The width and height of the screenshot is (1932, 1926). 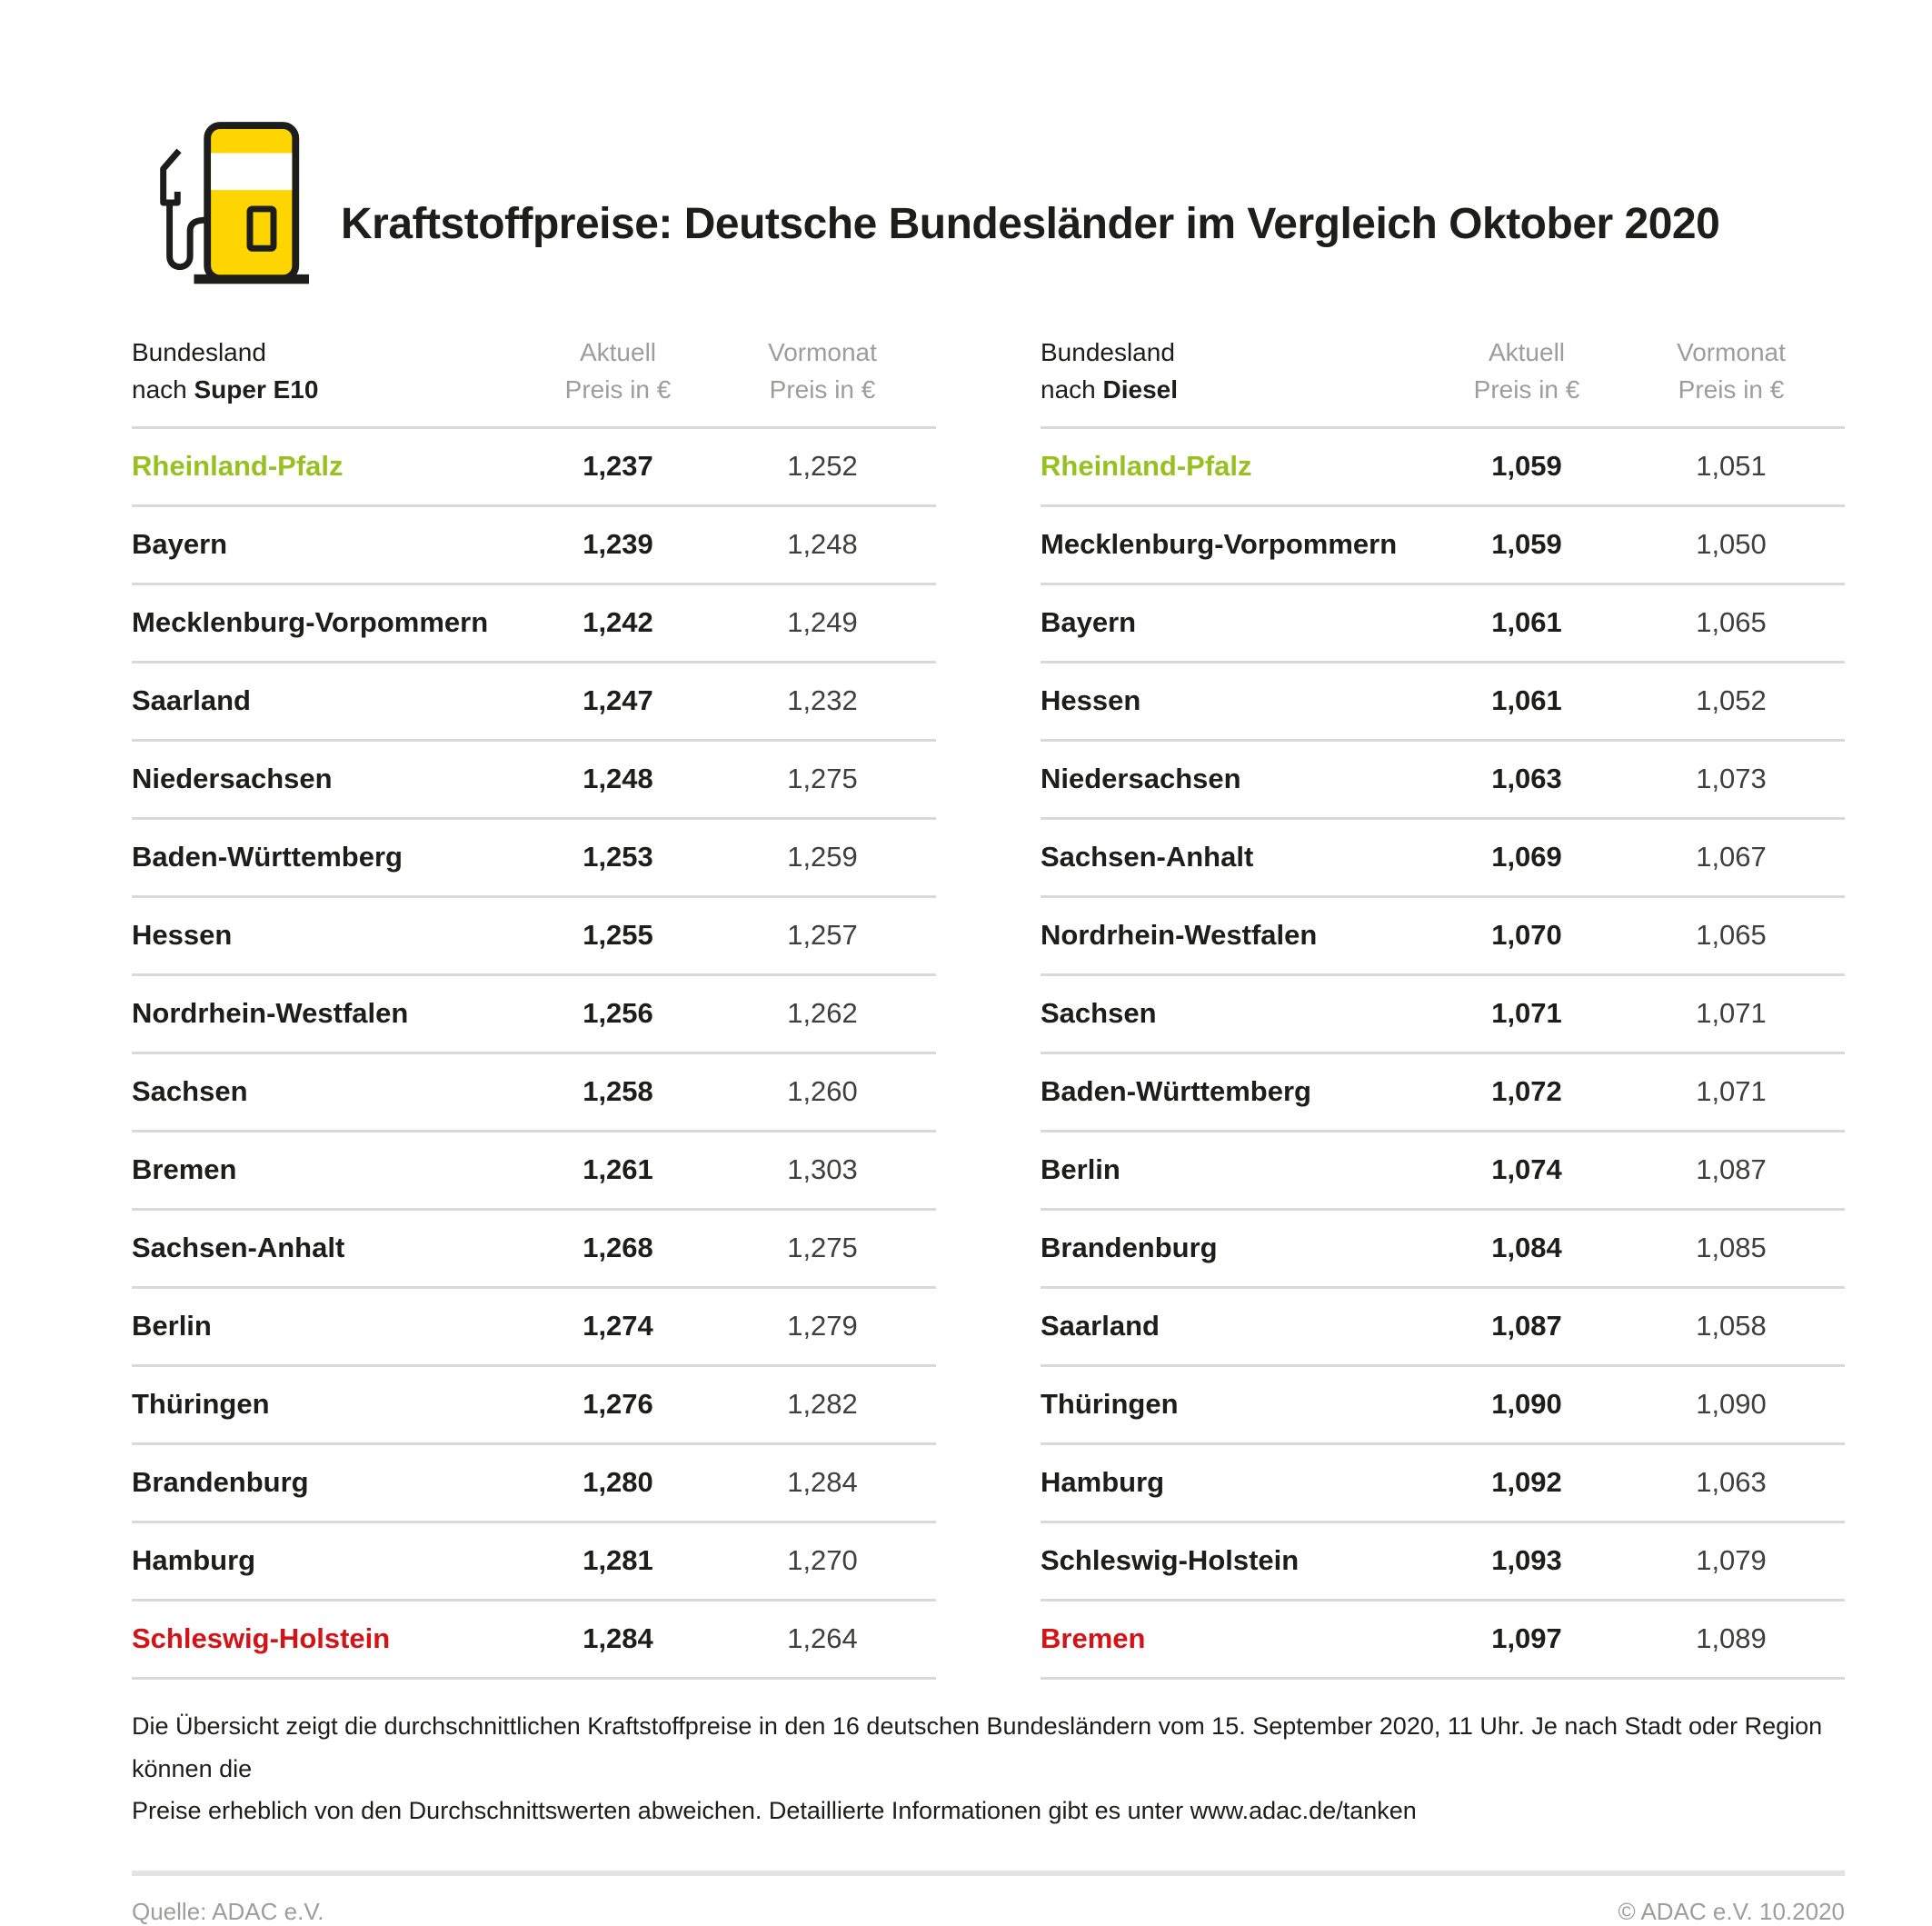 I want to click on fuel-pump-icon, so click(x=234, y=203).